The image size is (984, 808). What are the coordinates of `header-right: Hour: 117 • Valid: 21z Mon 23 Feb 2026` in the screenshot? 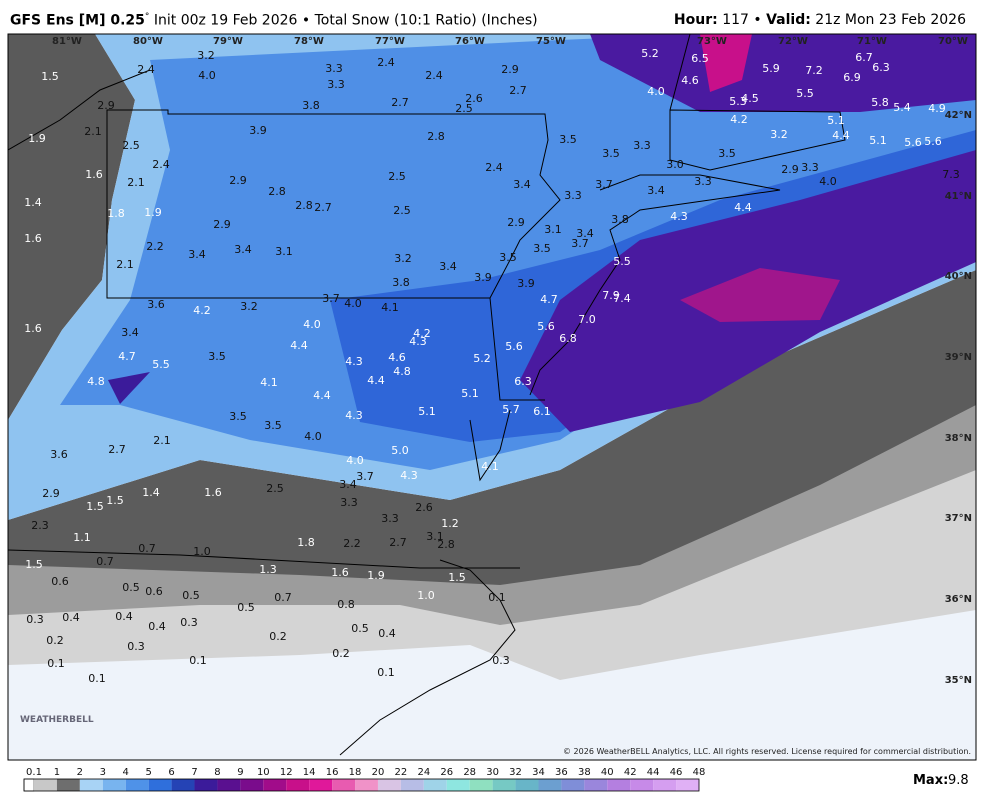 It's located at (820, 20).